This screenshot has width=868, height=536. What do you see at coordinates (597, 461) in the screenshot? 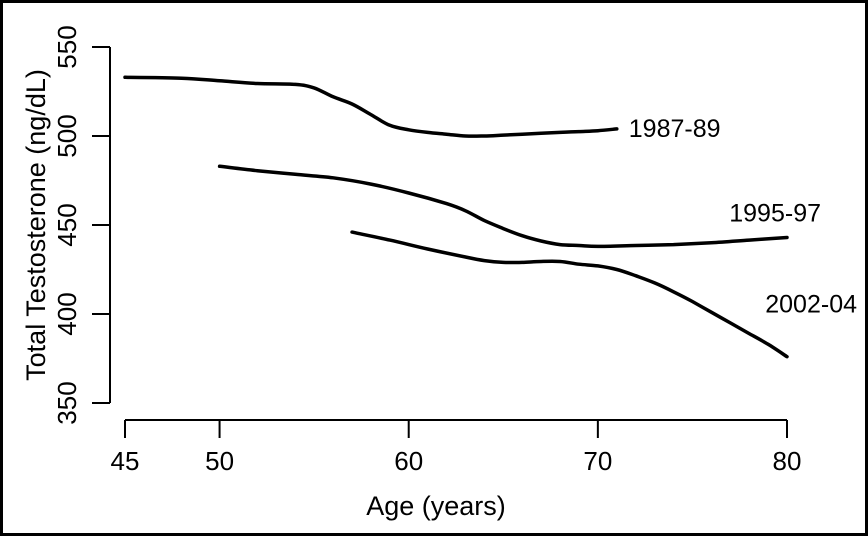
I see `x-tick-label-70: 70` at bounding box center [597, 461].